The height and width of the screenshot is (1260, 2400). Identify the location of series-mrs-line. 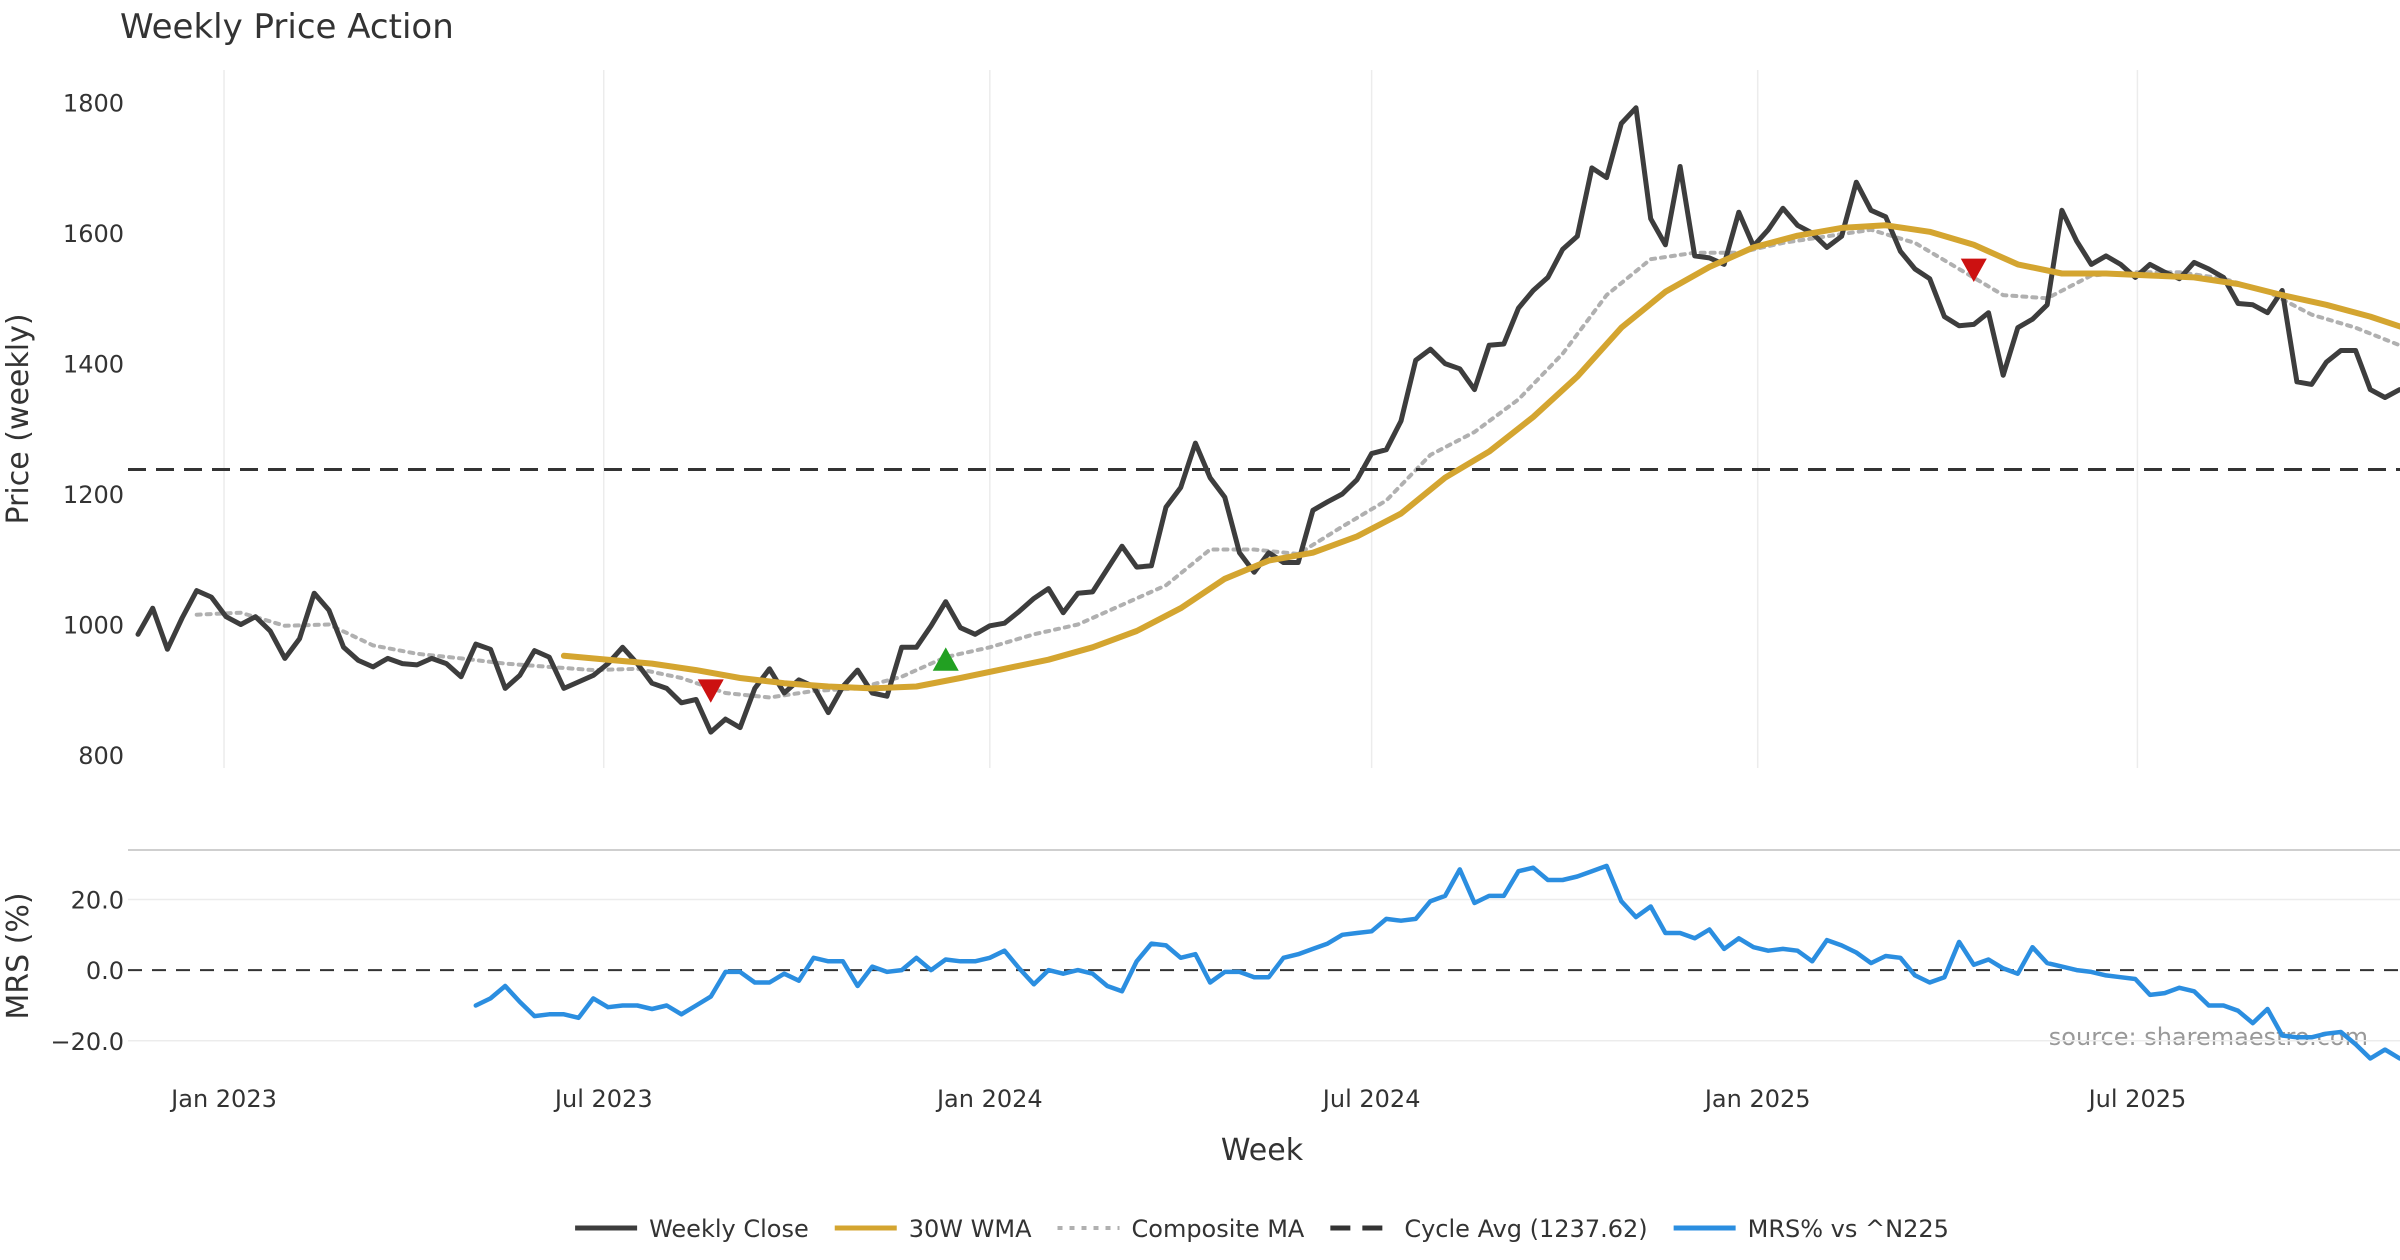
(1436, 962).